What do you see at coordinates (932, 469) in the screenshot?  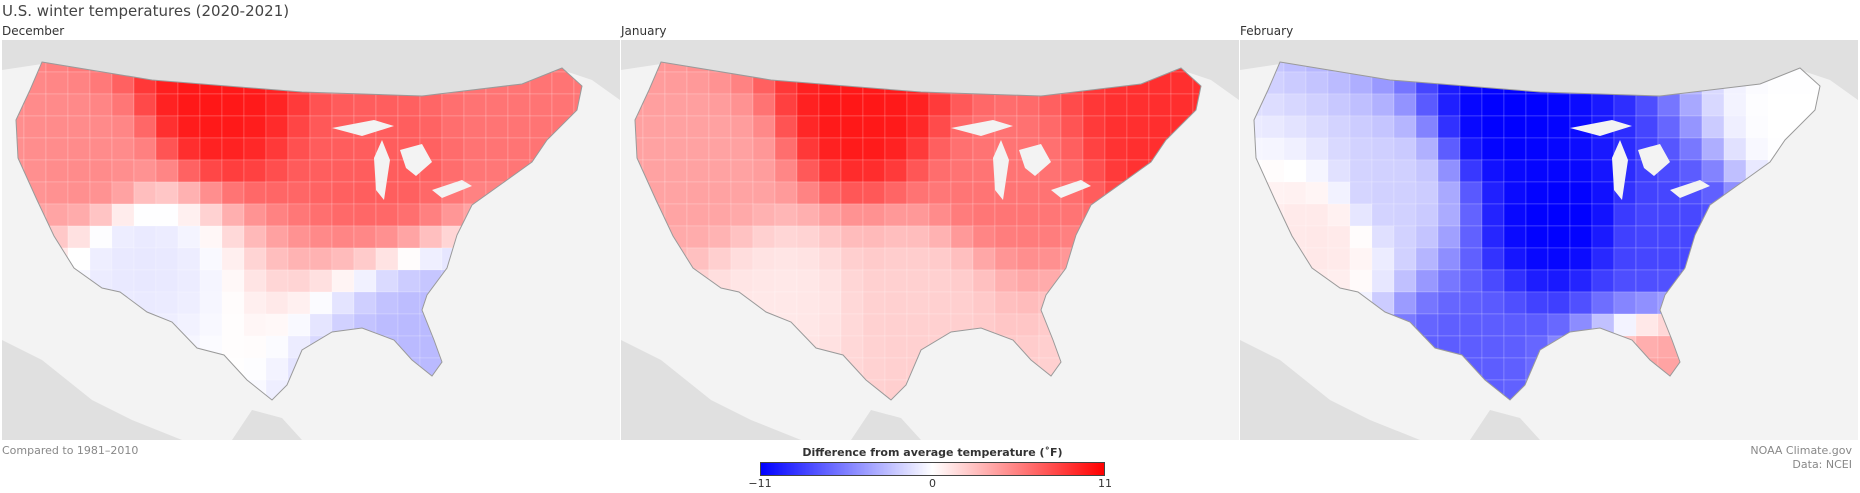 I see `legend-color-bar` at bounding box center [932, 469].